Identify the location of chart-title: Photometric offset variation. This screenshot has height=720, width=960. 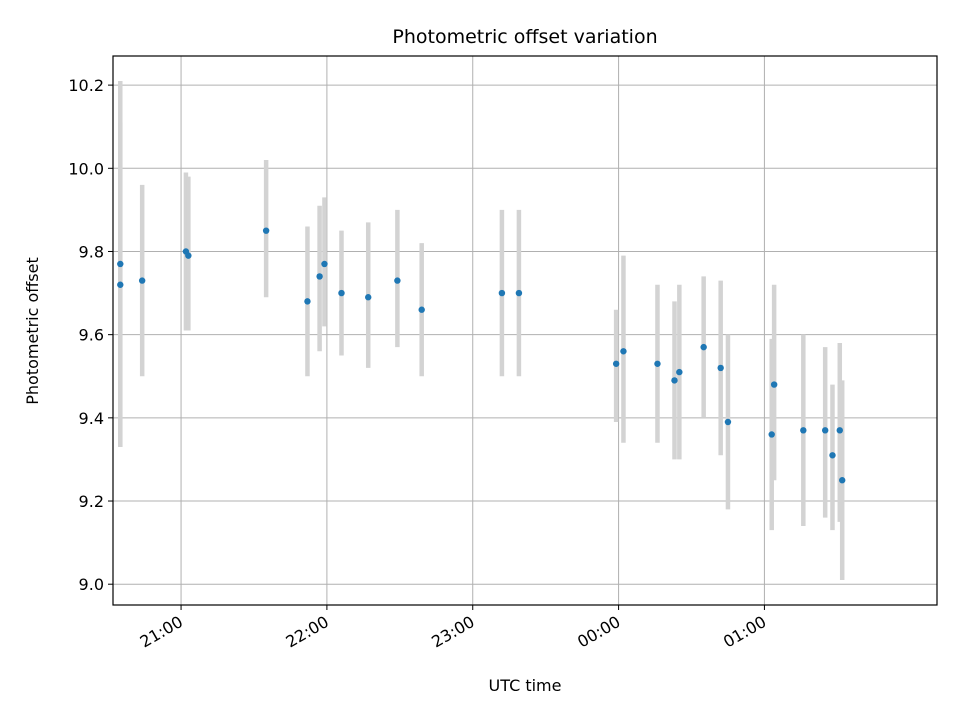
(524, 37).